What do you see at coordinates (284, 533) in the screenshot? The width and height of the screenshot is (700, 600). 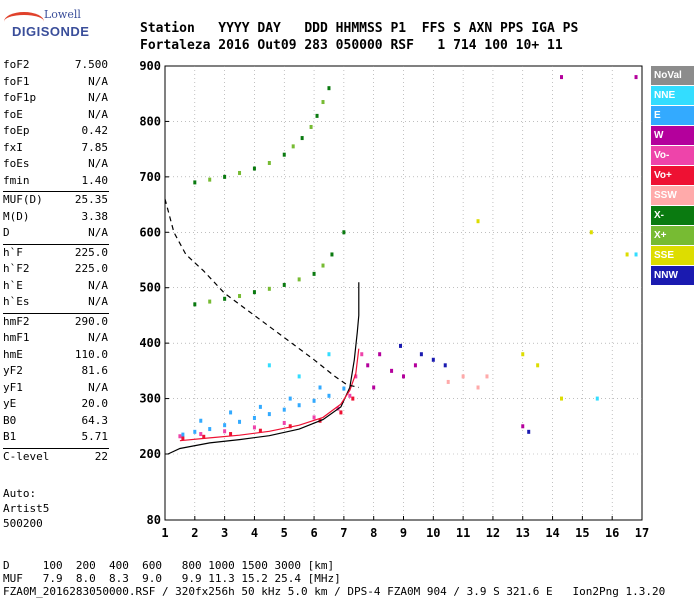 I see `x-tick-label: 5` at bounding box center [284, 533].